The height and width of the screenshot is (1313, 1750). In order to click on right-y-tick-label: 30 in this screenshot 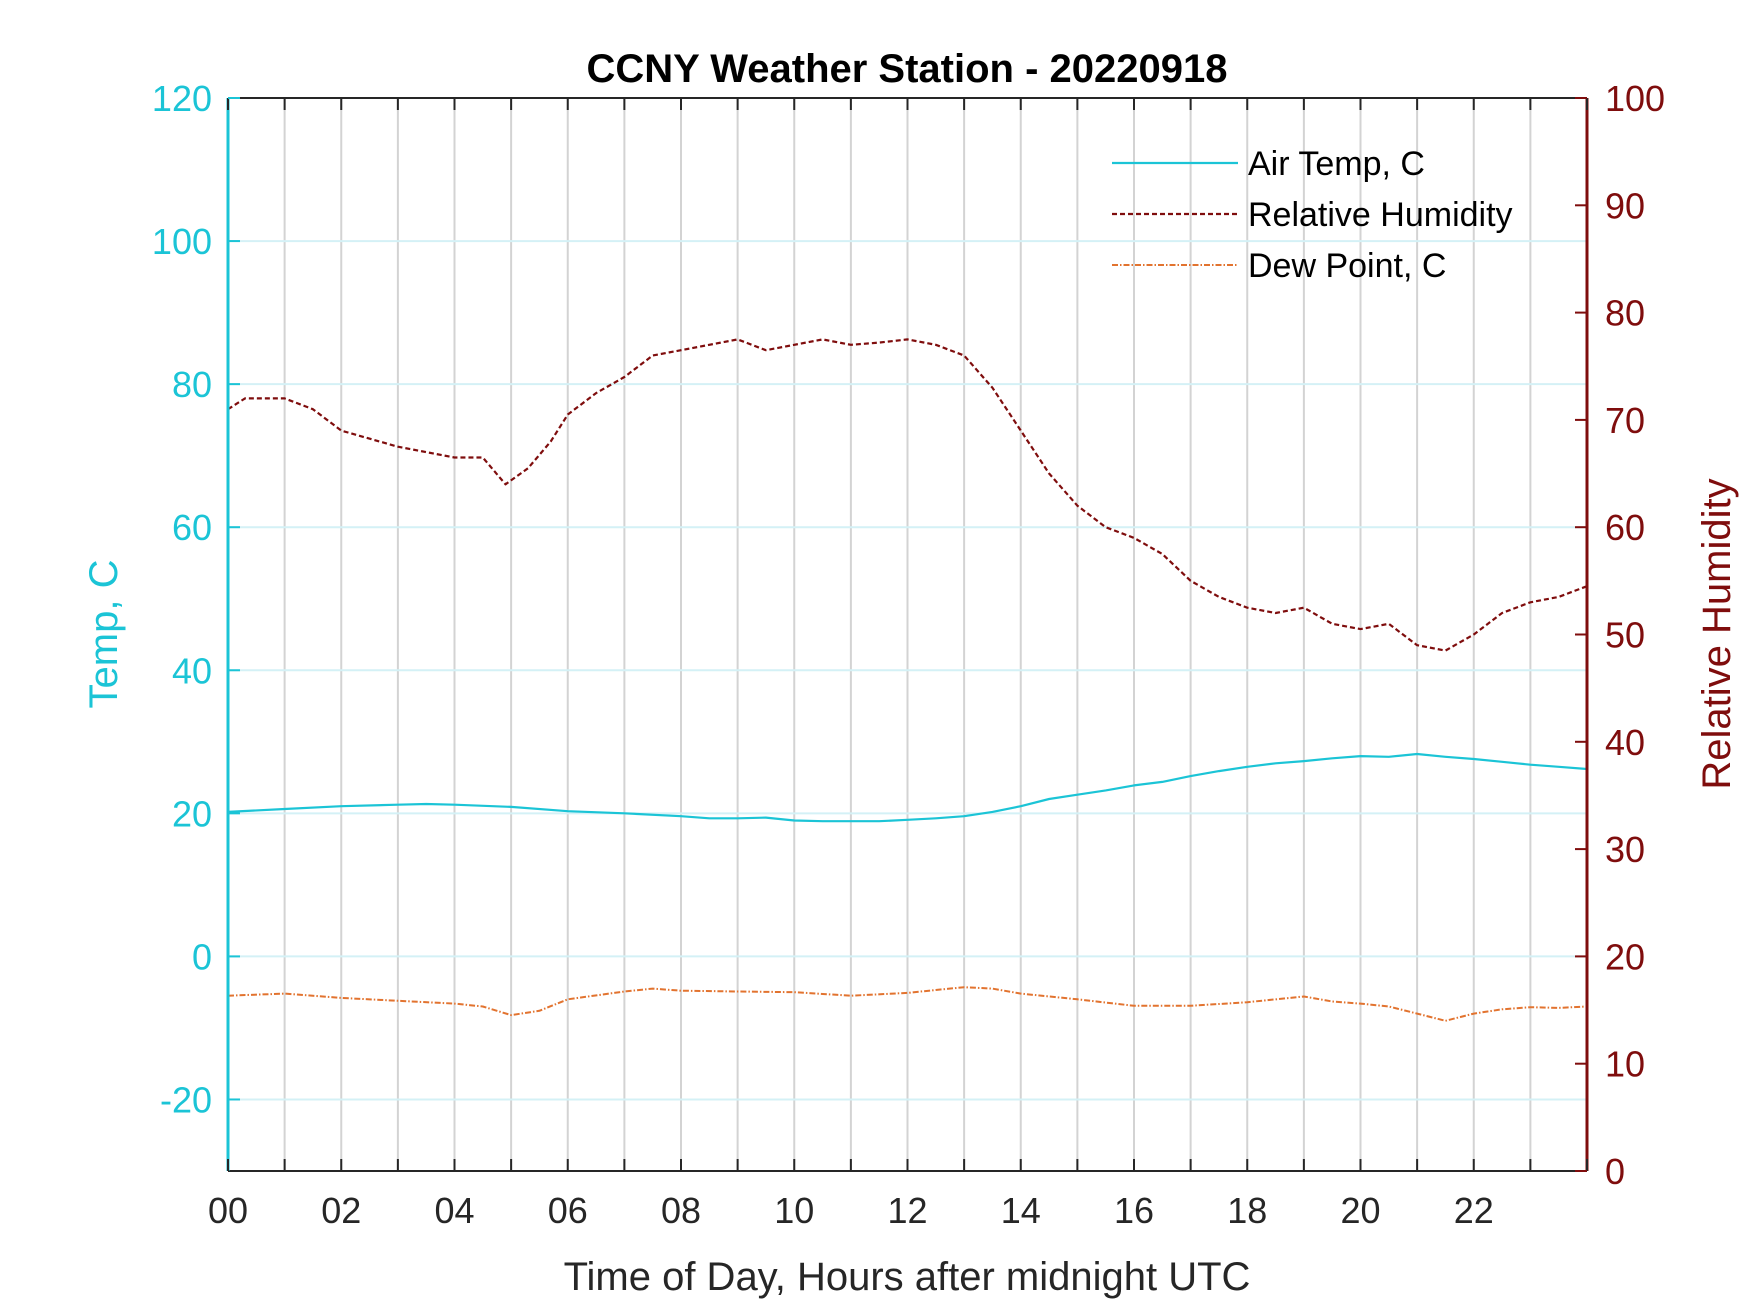, I will do `click(1625, 849)`.